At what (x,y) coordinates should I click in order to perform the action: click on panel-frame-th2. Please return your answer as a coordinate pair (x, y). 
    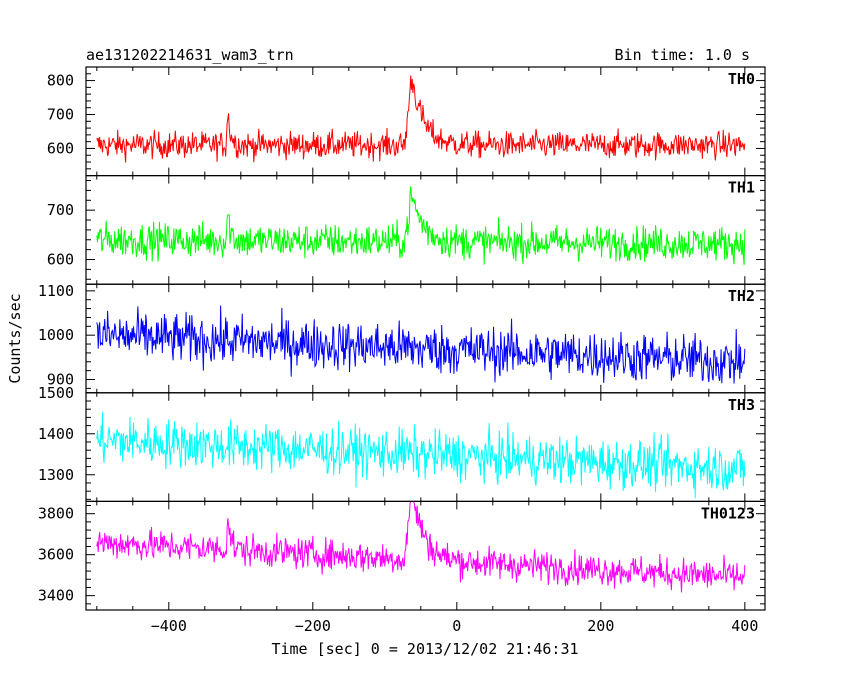
    Looking at the image, I should click on (425, 338).